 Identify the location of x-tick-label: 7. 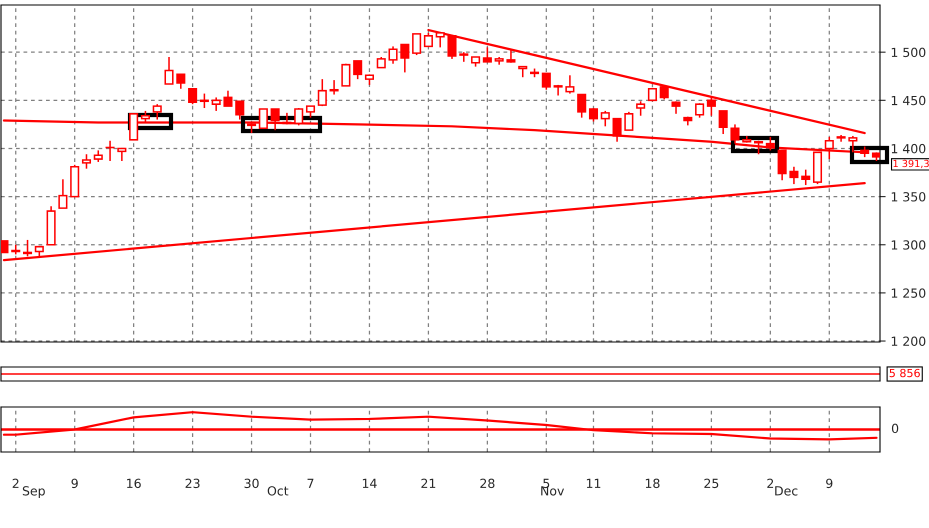
(311, 483).